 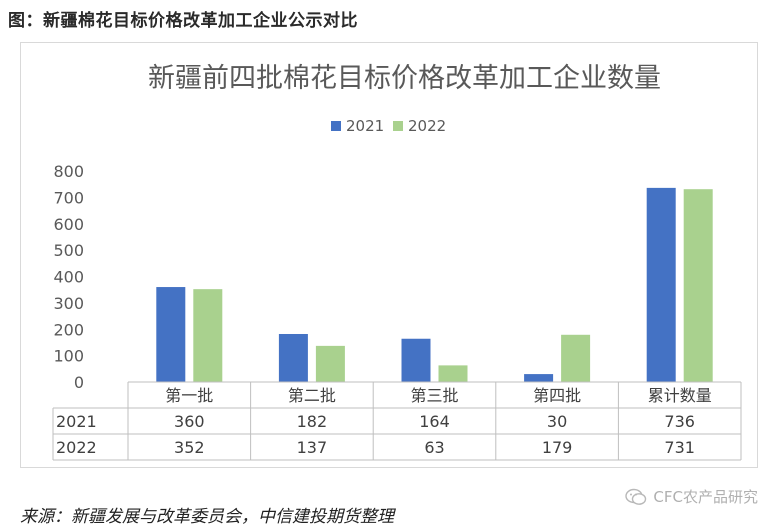 What do you see at coordinates (312, 447) in the screenshot?
I see `table-value-2022-1: 137` at bounding box center [312, 447].